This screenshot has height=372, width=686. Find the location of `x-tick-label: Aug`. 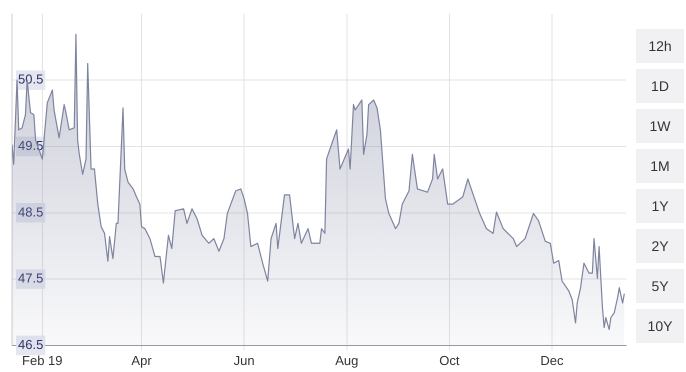

x-tick-label: Aug is located at coordinates (346, 360).